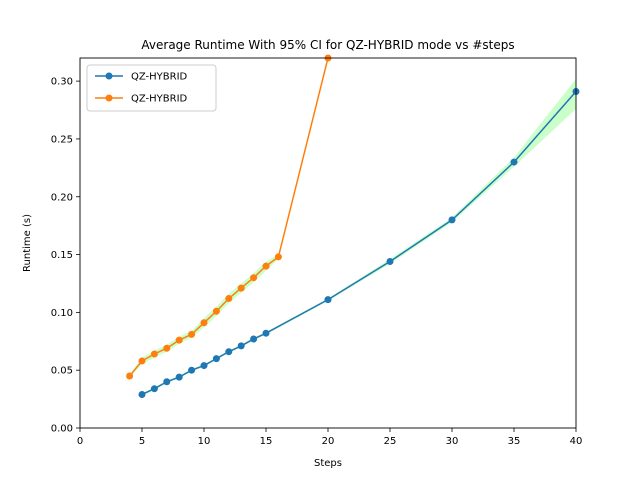 This screenshot has height=480, width=640. What do you see at coordinates (514, 441) in the screenshot?
I see `x-tick-label: 35` at bounding box center [514, 441].